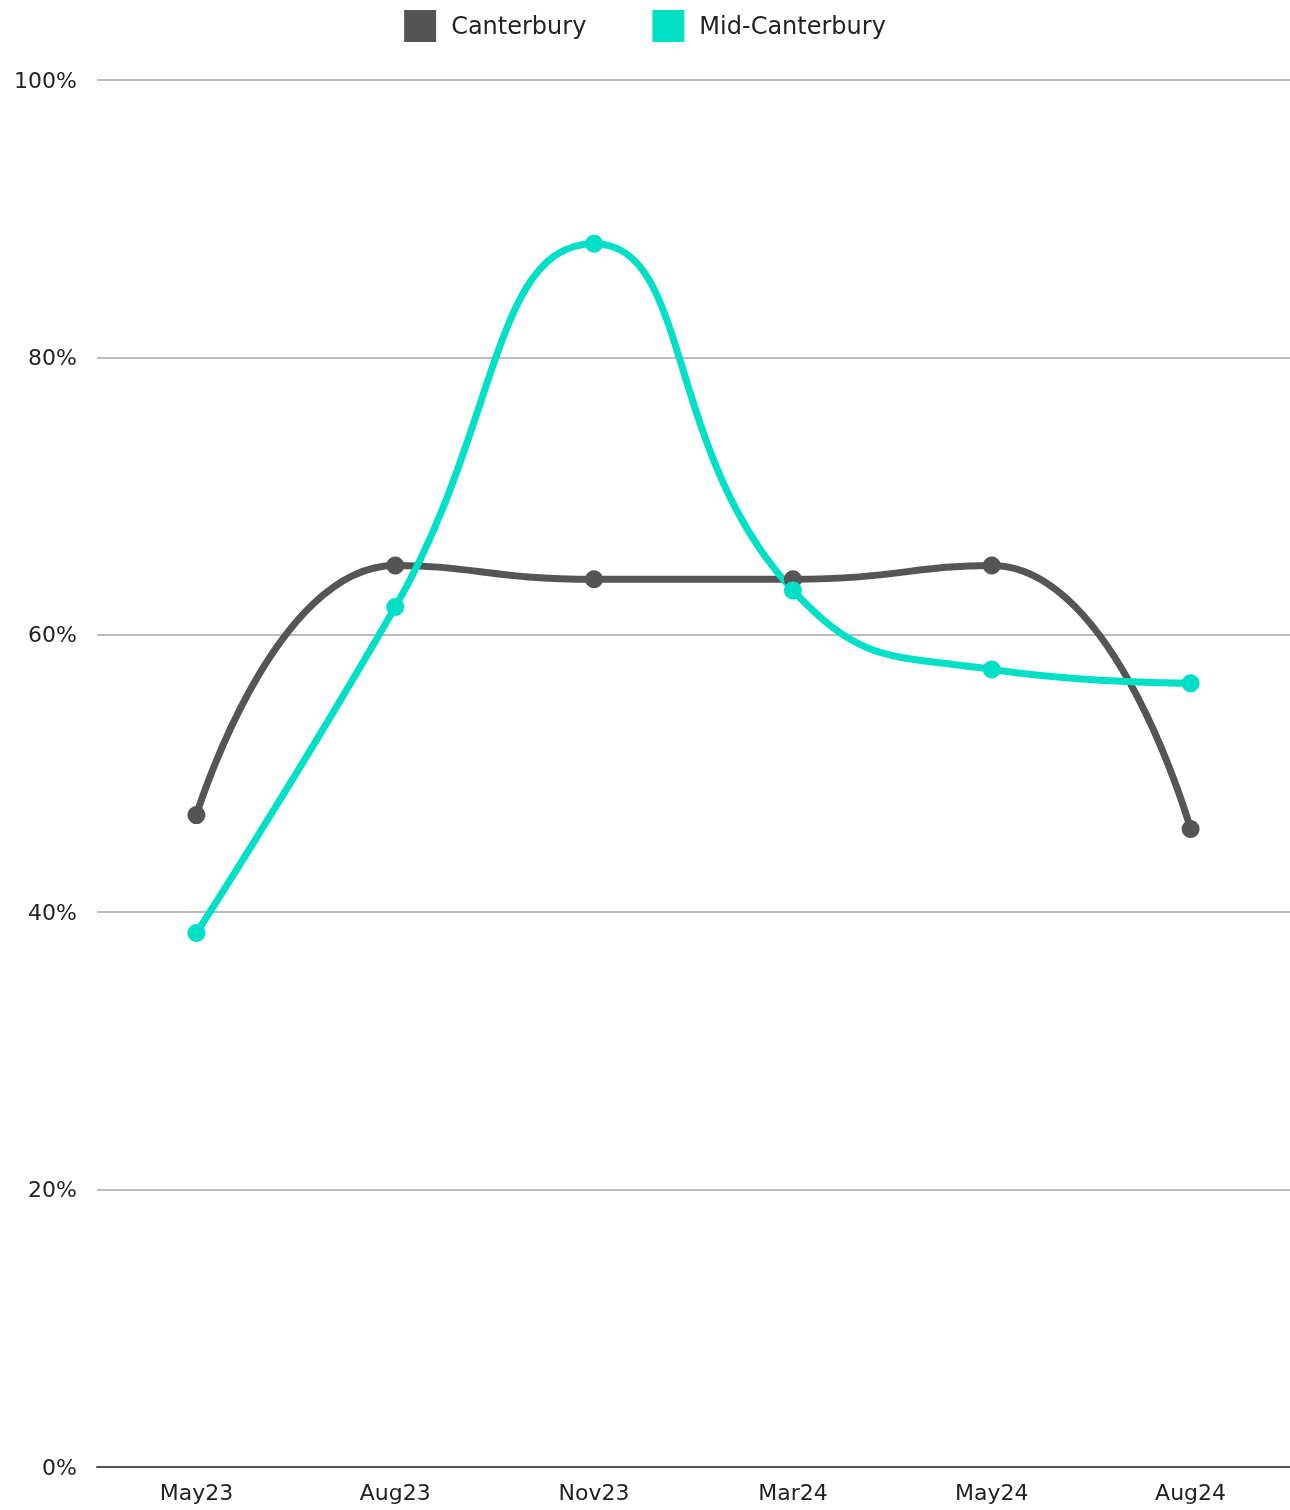 This screenshot has width=1290, height=1510. What do you see at coordinates (45, 80) in the screenshot?
I see `y-tick-label: 100%` at bounding box center [45, 80].